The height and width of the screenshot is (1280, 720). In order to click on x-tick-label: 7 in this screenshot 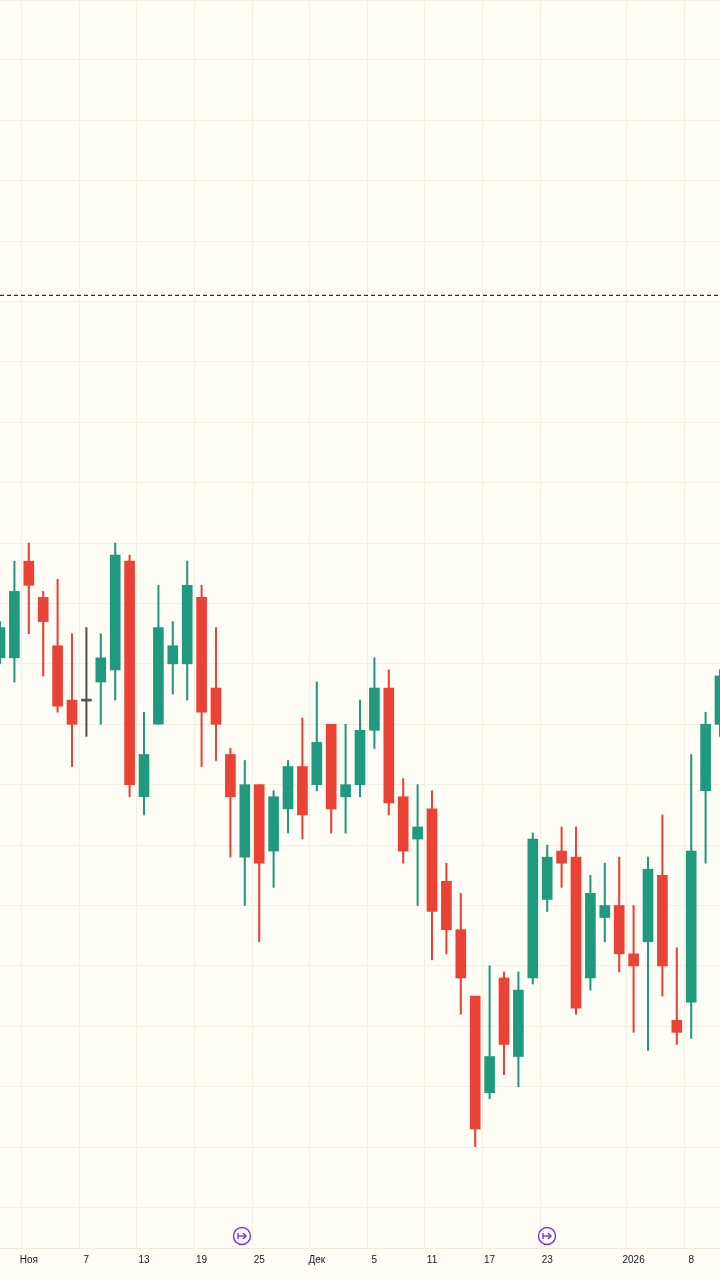, I will do `click(86, 1259)`.